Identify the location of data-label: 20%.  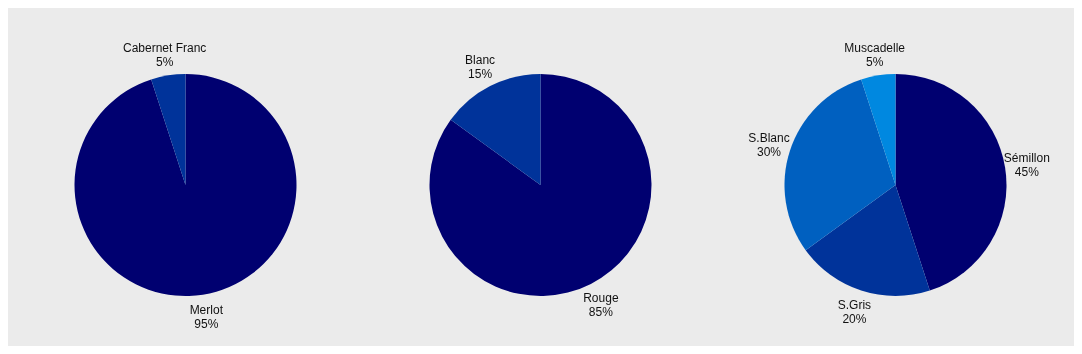
(854, 319).